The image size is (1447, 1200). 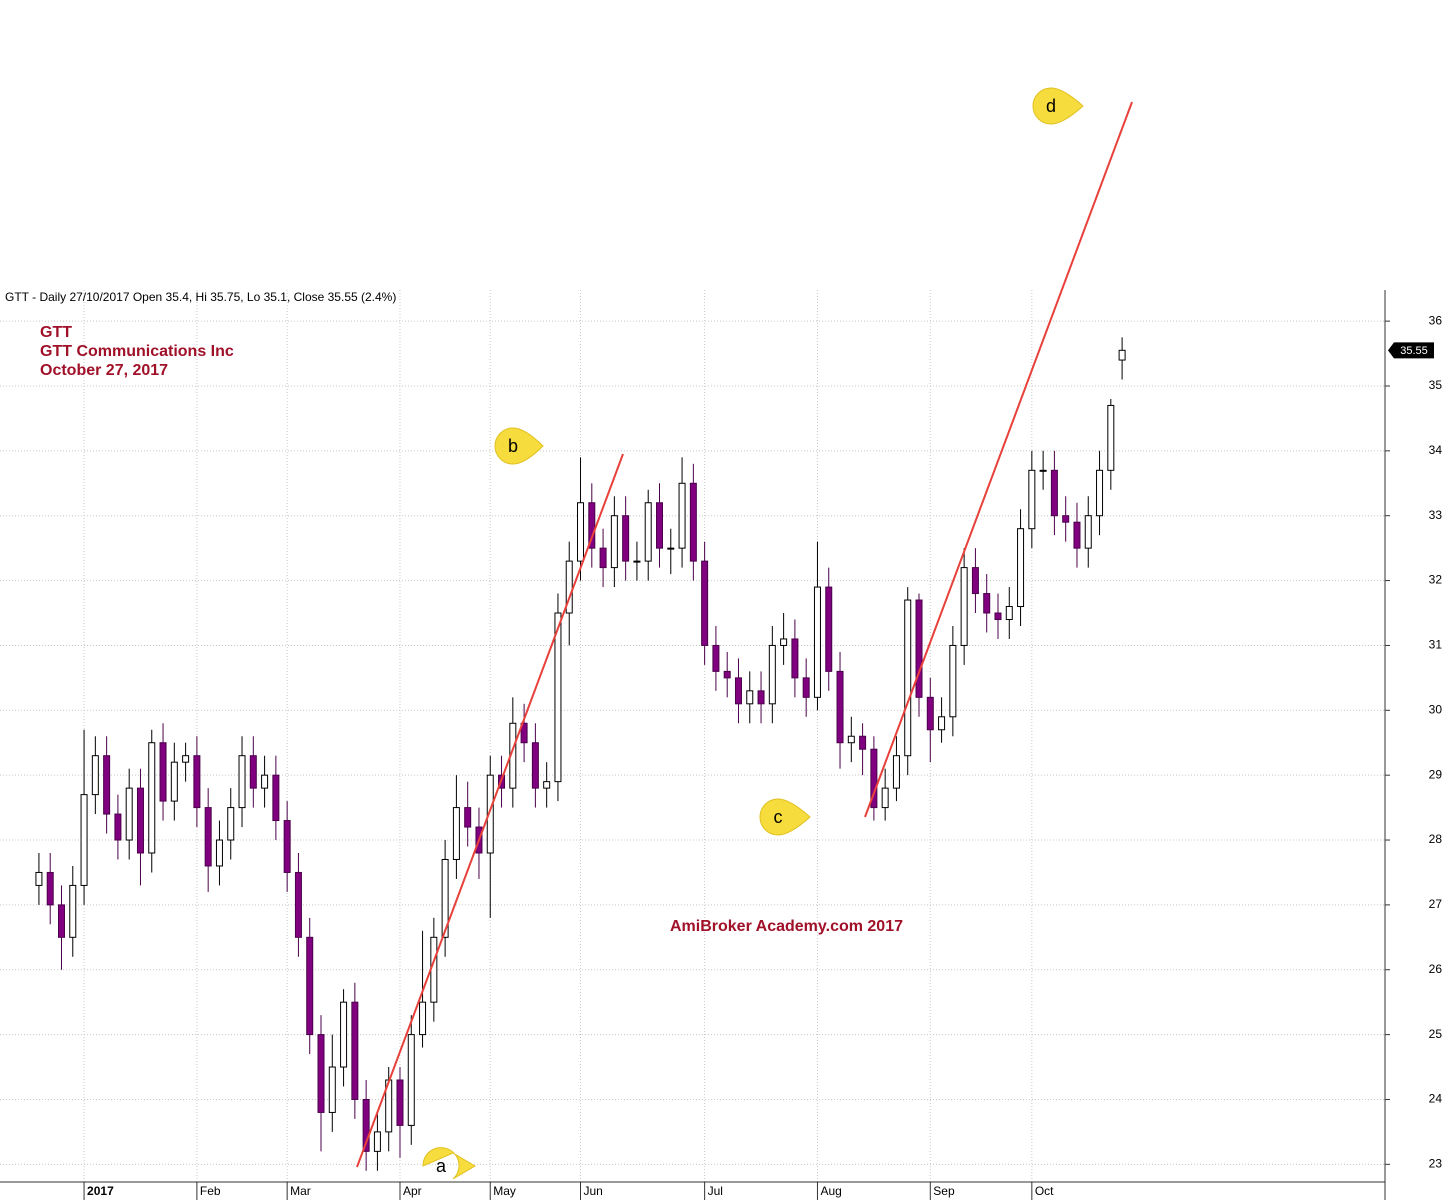 I want to click on annotation-bubble: b, so click(x=519, y=446).